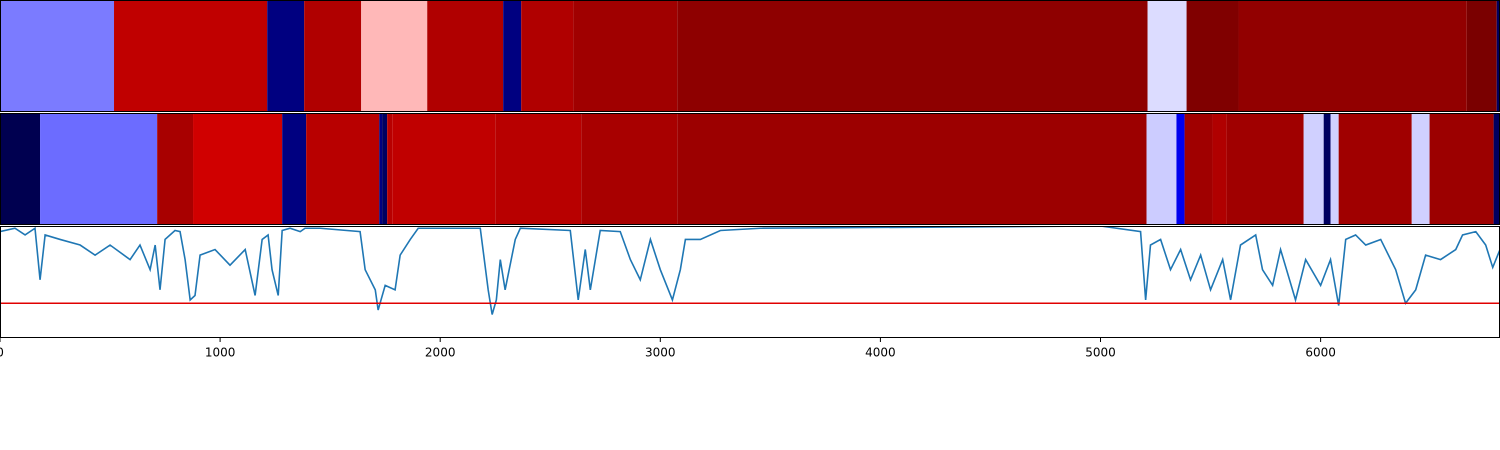  I want to click on x-tick-label: 6000, so click(1320, 353).